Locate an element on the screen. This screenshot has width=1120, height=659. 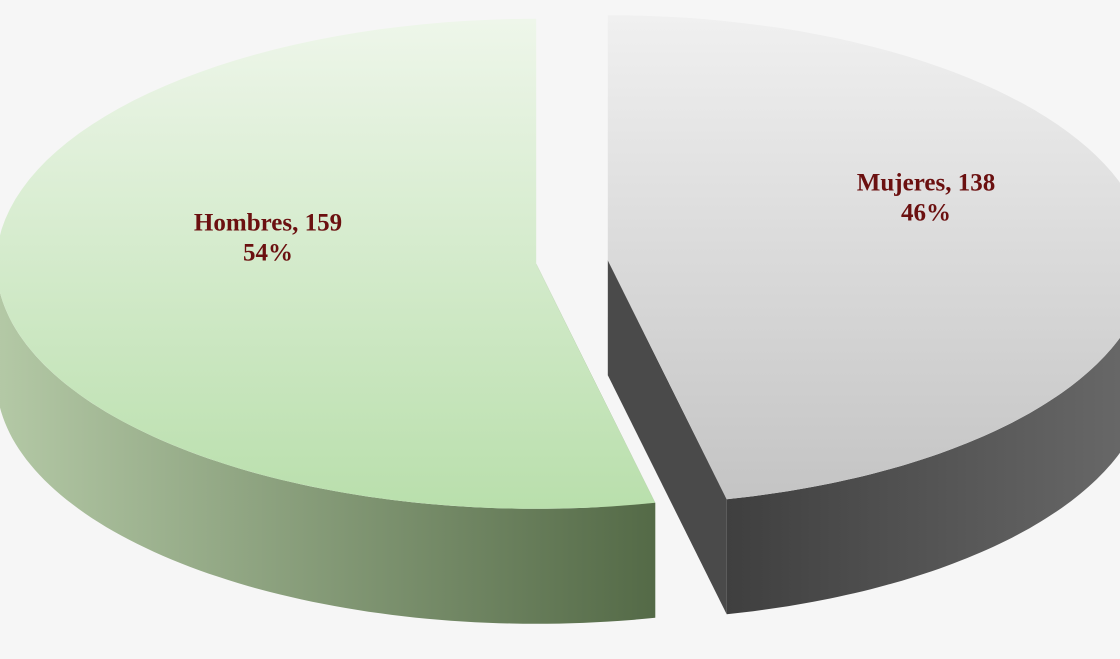
percent-label: 46% is located at coordinates (926, 213).